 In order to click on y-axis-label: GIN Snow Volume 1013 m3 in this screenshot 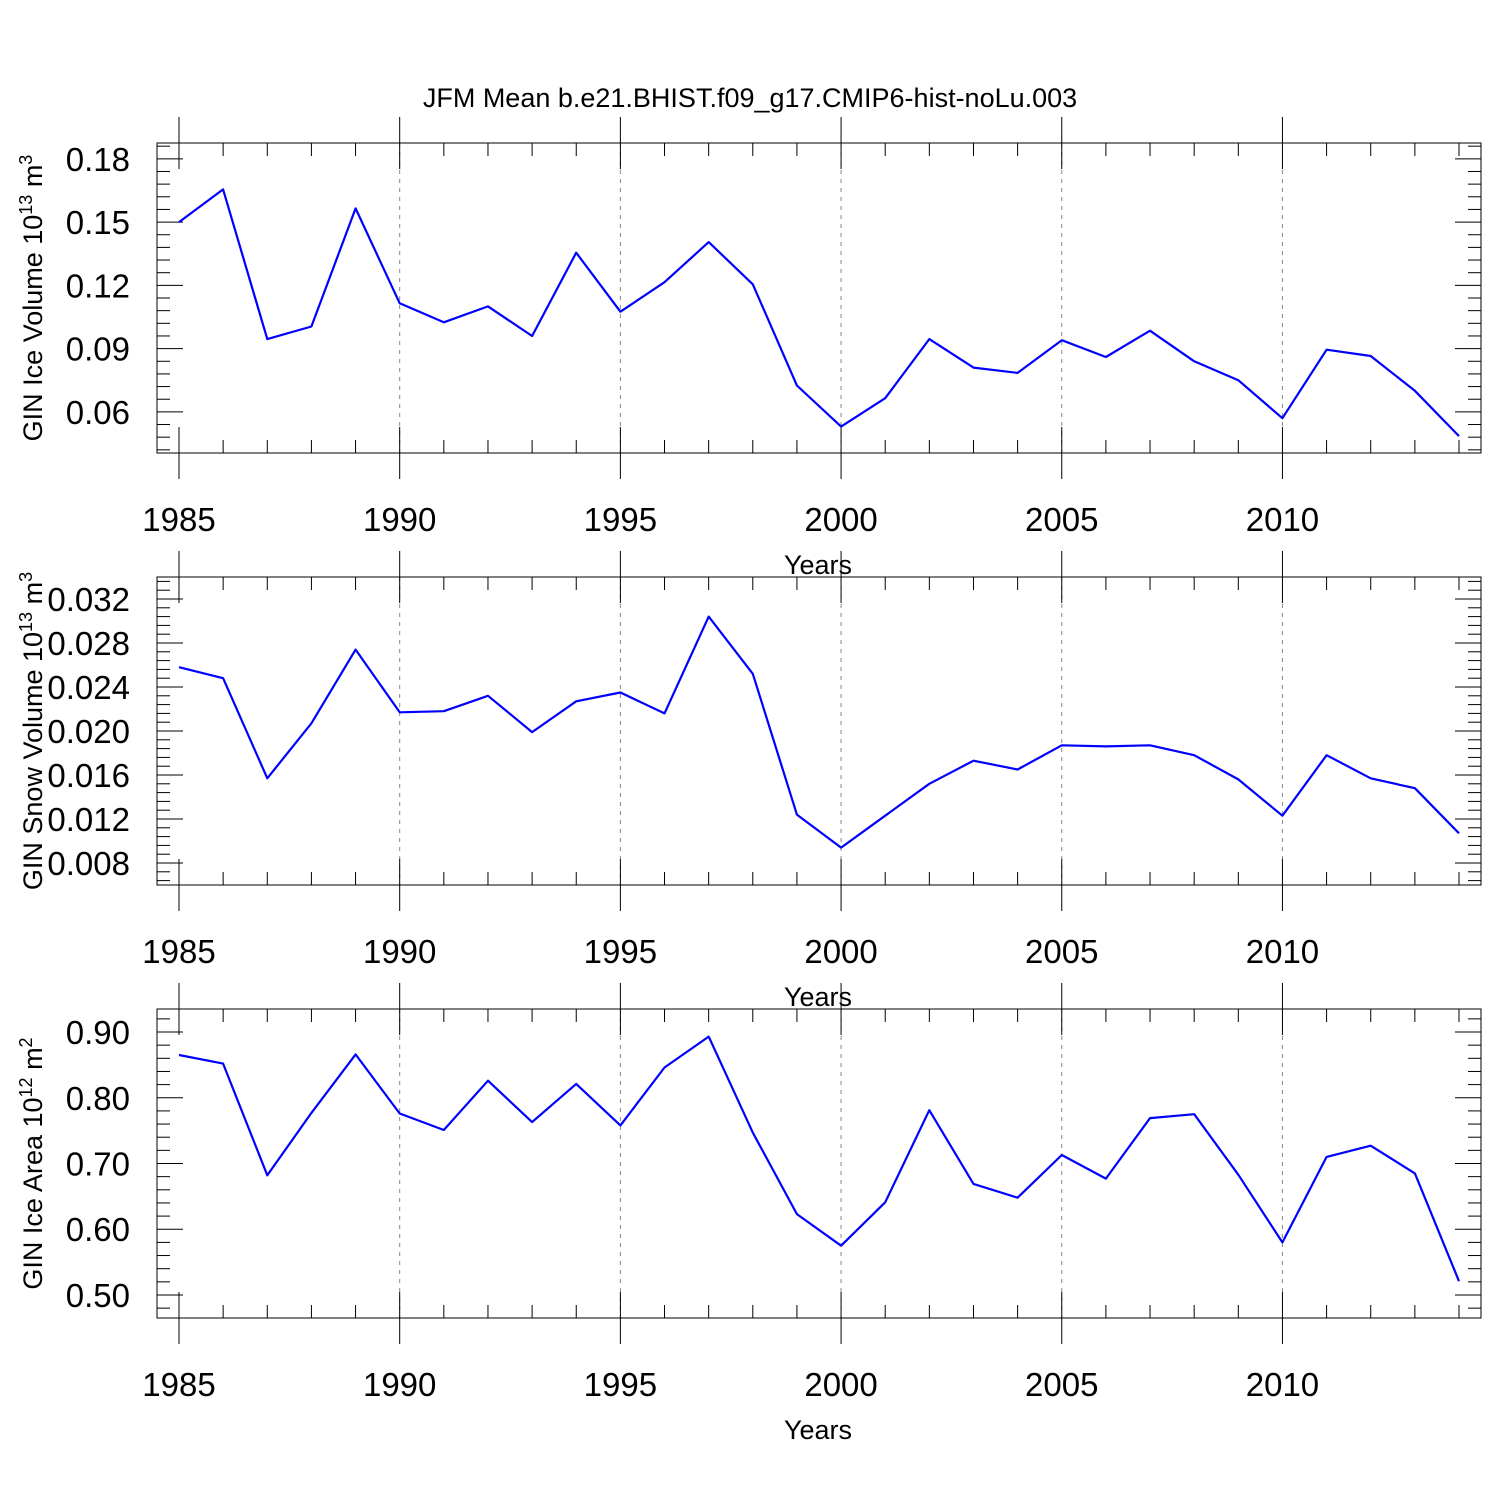, I will do `click(32, 731)`.